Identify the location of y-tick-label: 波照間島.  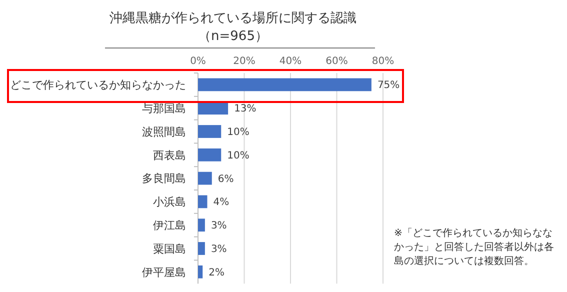
(164, 131).